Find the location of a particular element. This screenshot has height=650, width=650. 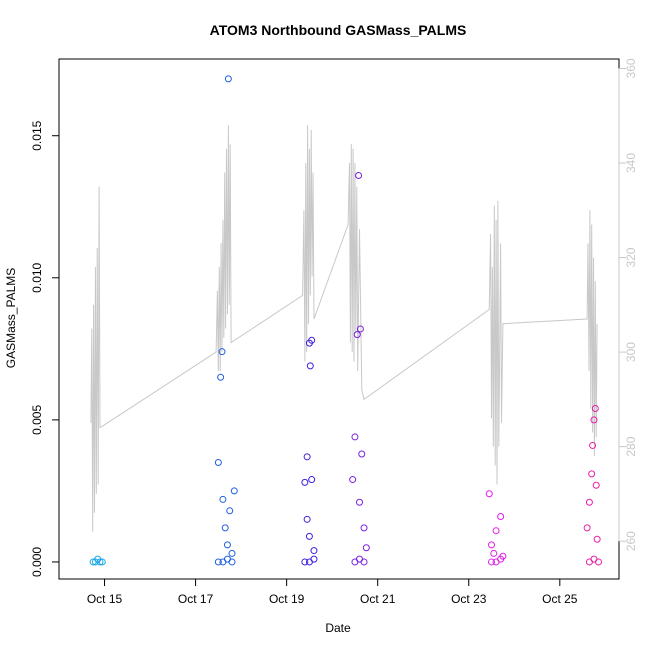

x-axis: Oct 15 Oct 17 Oct 19 Oct 21 Oct 23 Oct 25 is located at coordinates (332, 592).